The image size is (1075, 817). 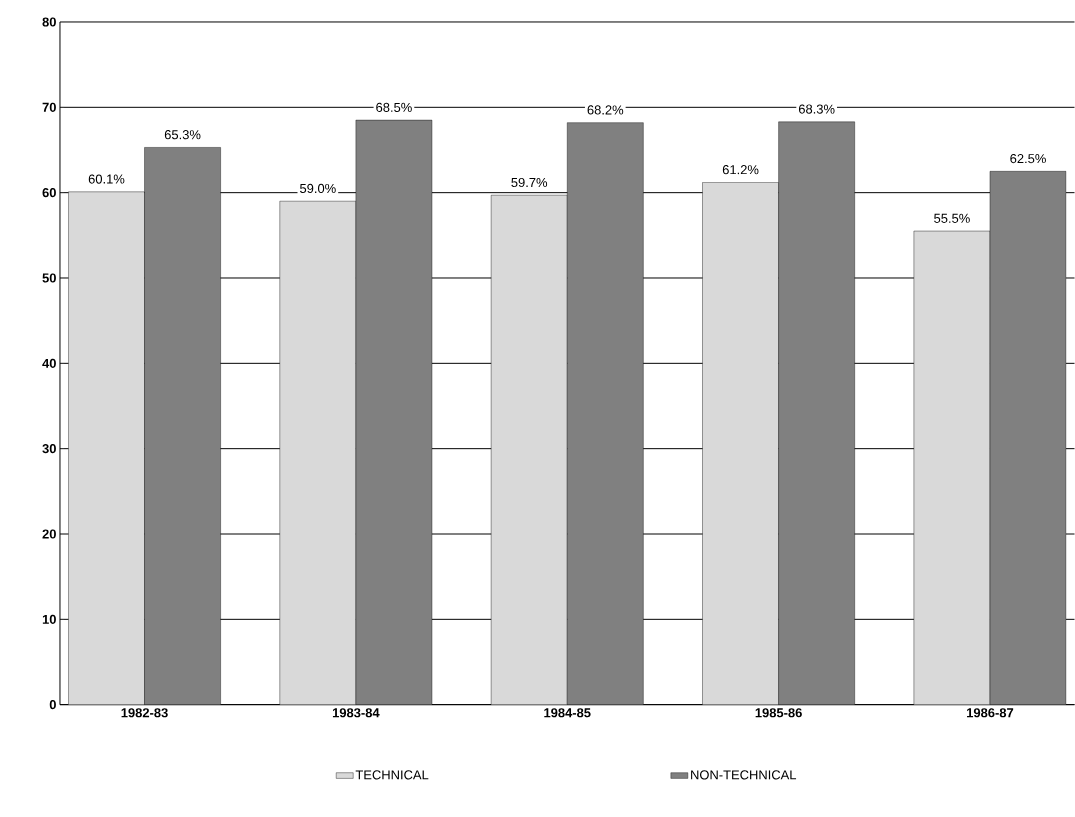 I want to click on y-tick-label: 0, so click(x=52, y=705).